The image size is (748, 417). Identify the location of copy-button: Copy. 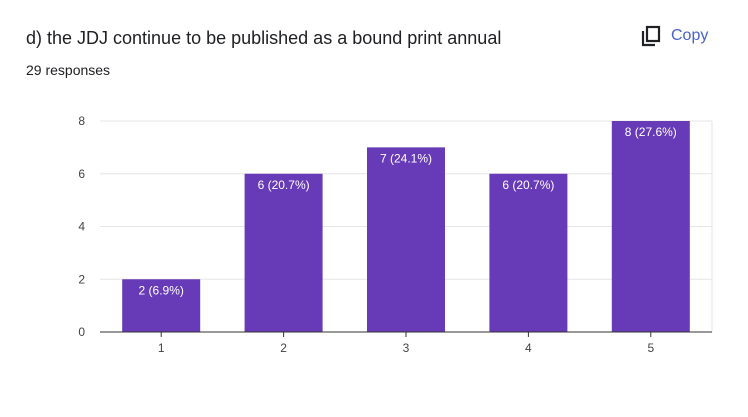
(674, 36).